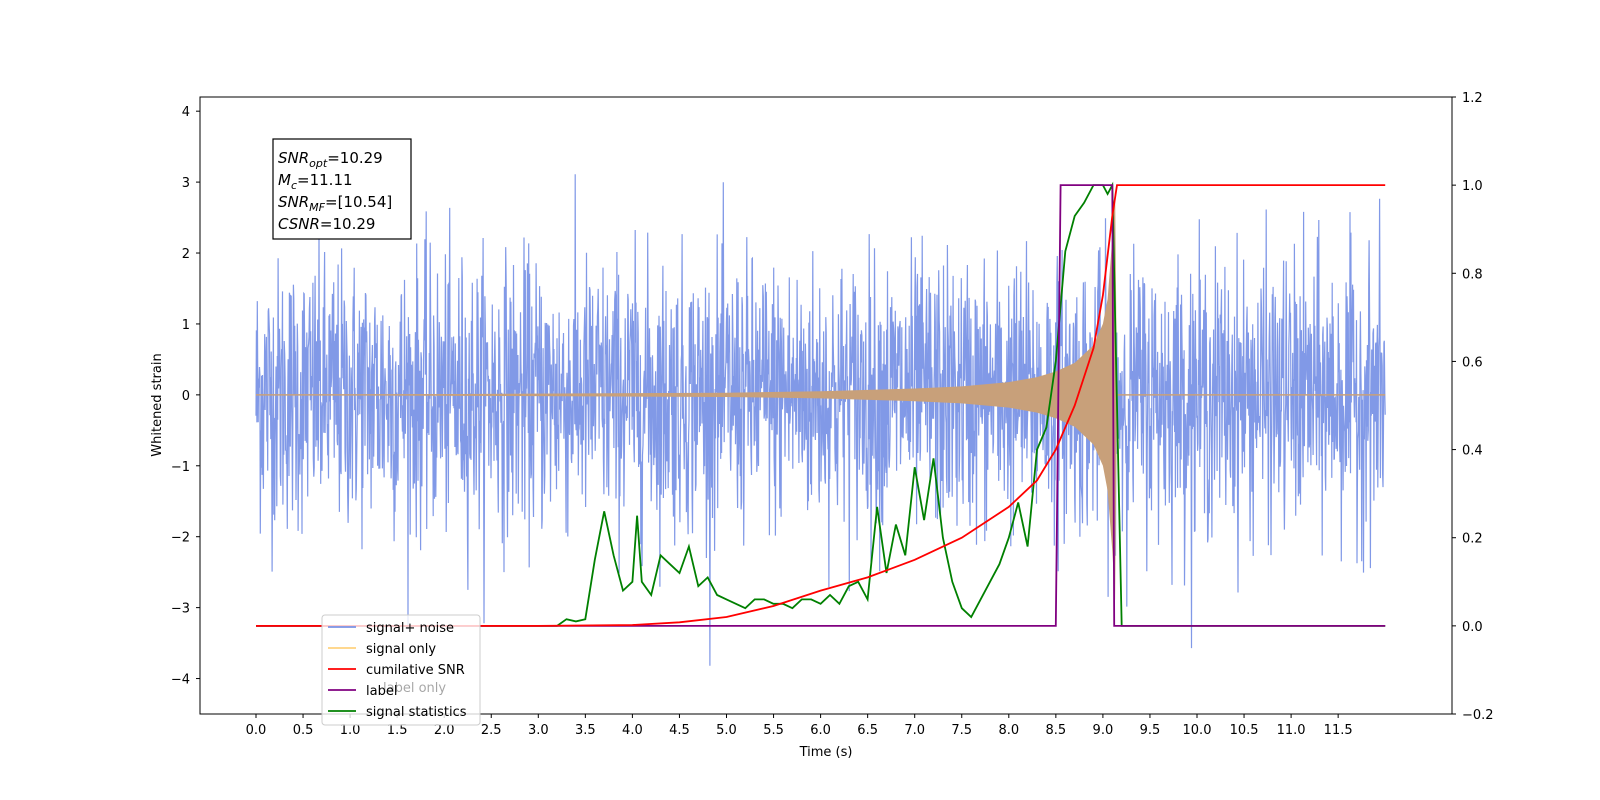 This screenshot has width=1600, height=800. I want to click on x-tick-label: 6.5, so click(867, 730).